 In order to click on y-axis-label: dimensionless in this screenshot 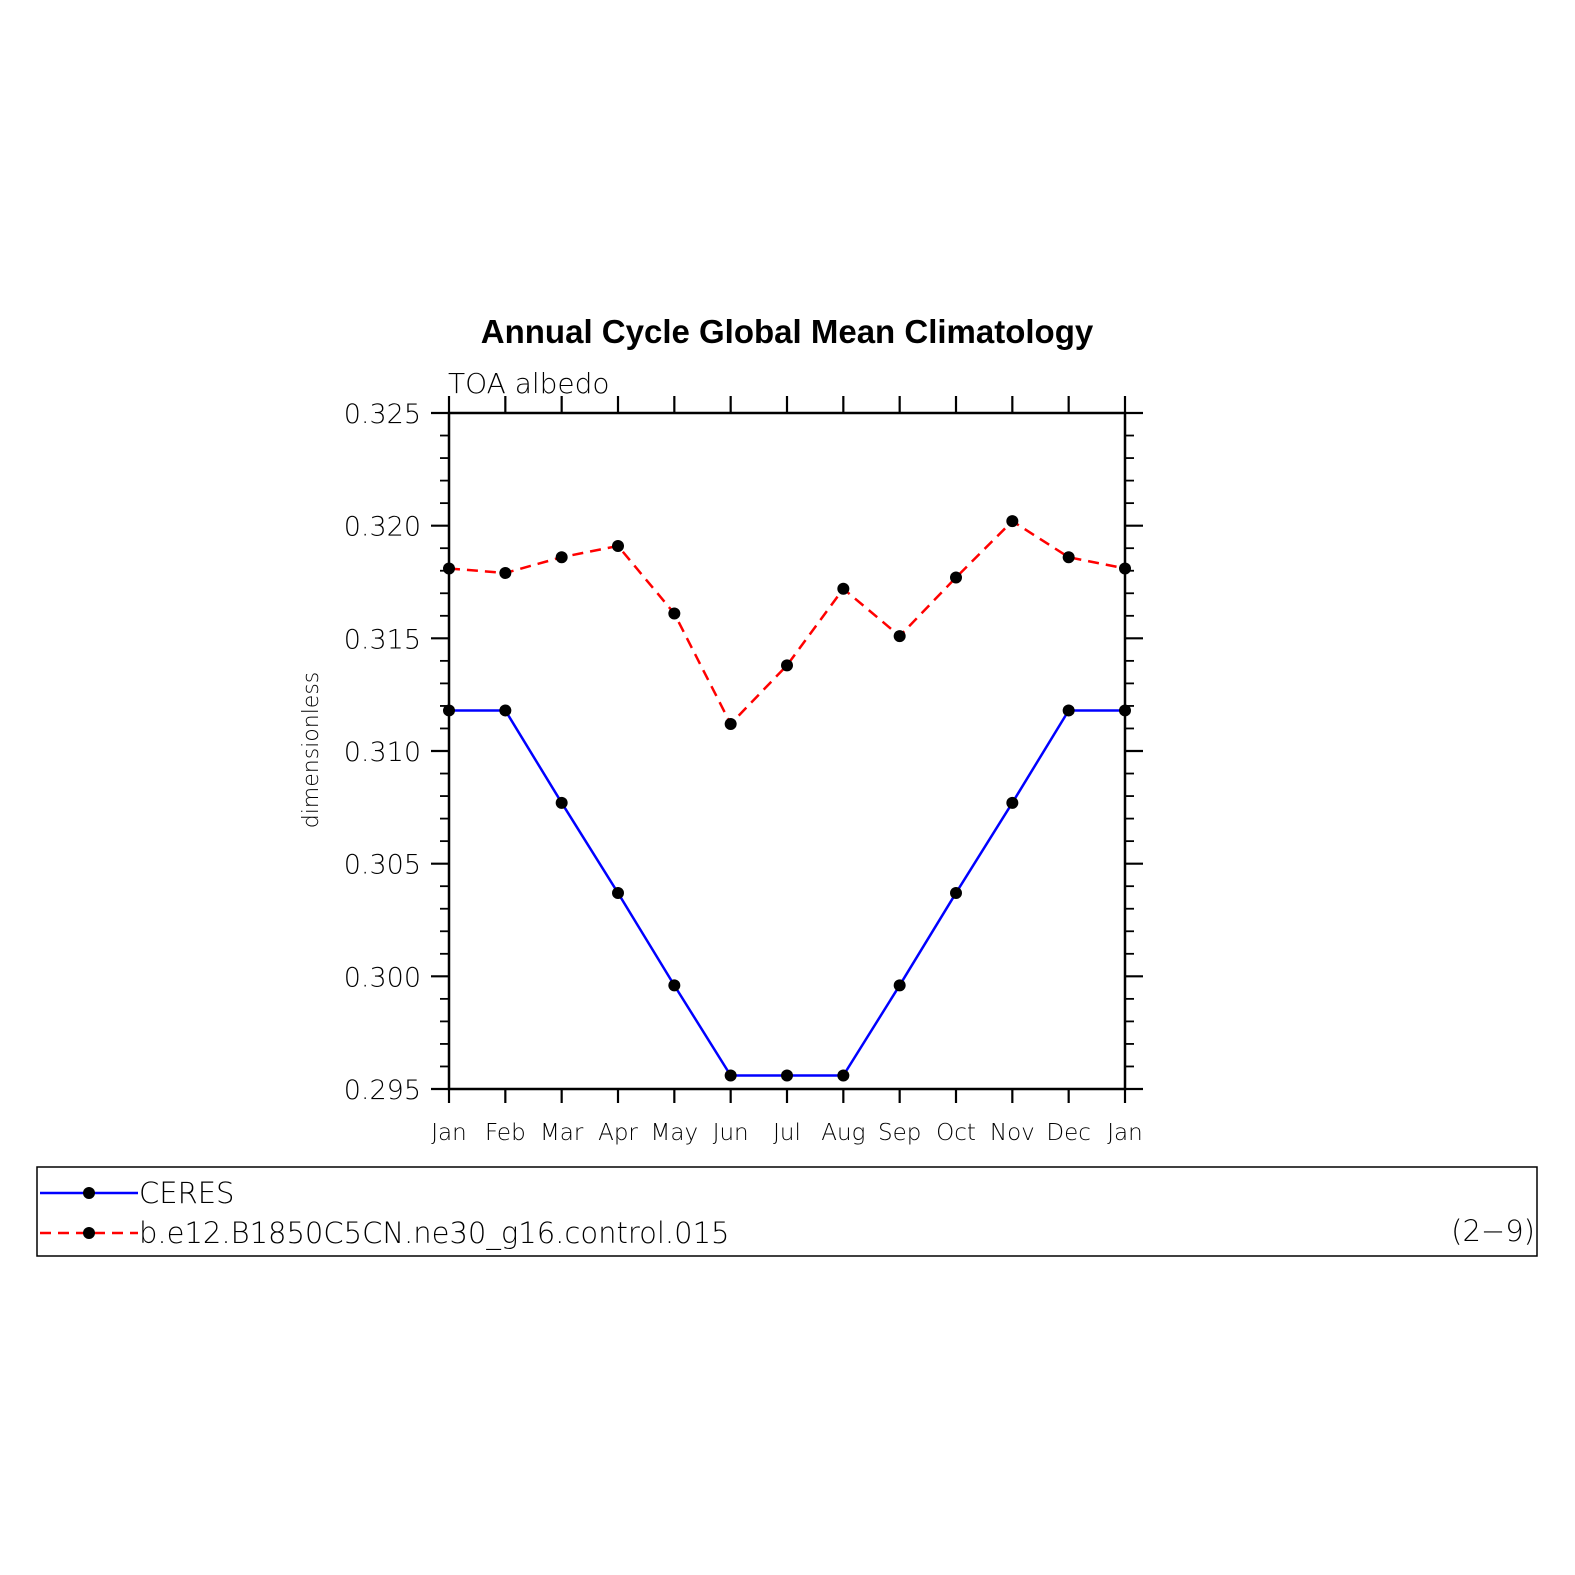, I will do `click(311, 750)`.